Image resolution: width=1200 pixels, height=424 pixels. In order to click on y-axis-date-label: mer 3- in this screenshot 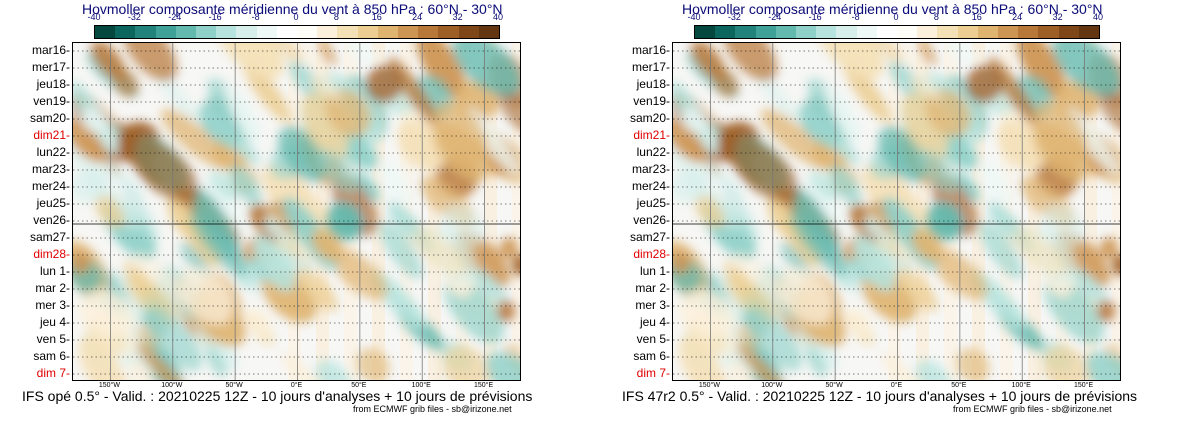, I will do `click(52, 305)`.